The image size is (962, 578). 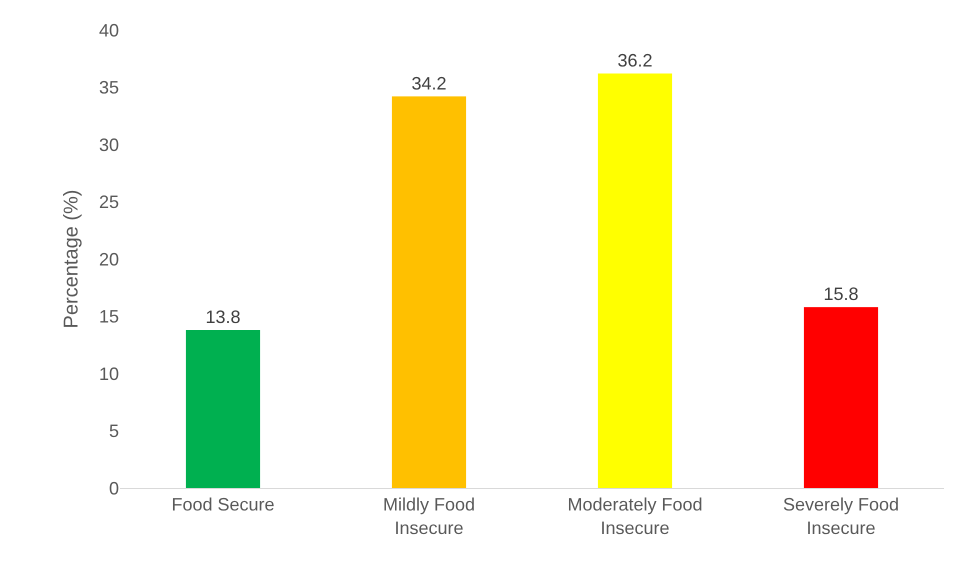 What do you see at coordinates (108, 88) in the screenshot?
I see `y-tick-label: 35` at bounding box center [108, 88].